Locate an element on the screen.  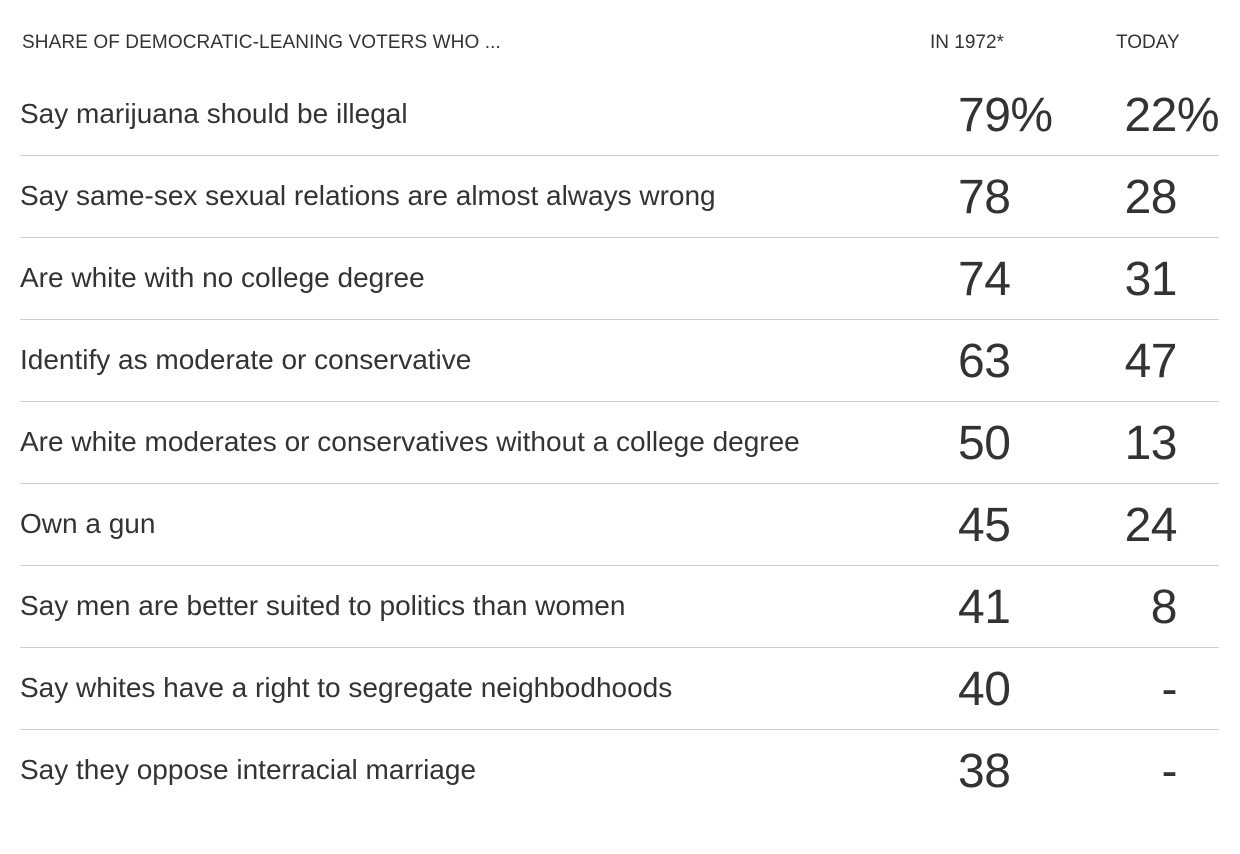
column-header-1972: IN 1972* is located at coordinates (967, 42).